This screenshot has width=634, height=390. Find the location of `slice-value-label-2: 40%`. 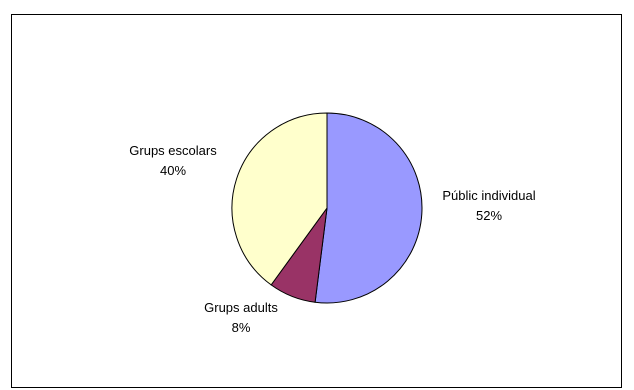

slice-value-label-2: 40% is located at coordinates (173, 170).